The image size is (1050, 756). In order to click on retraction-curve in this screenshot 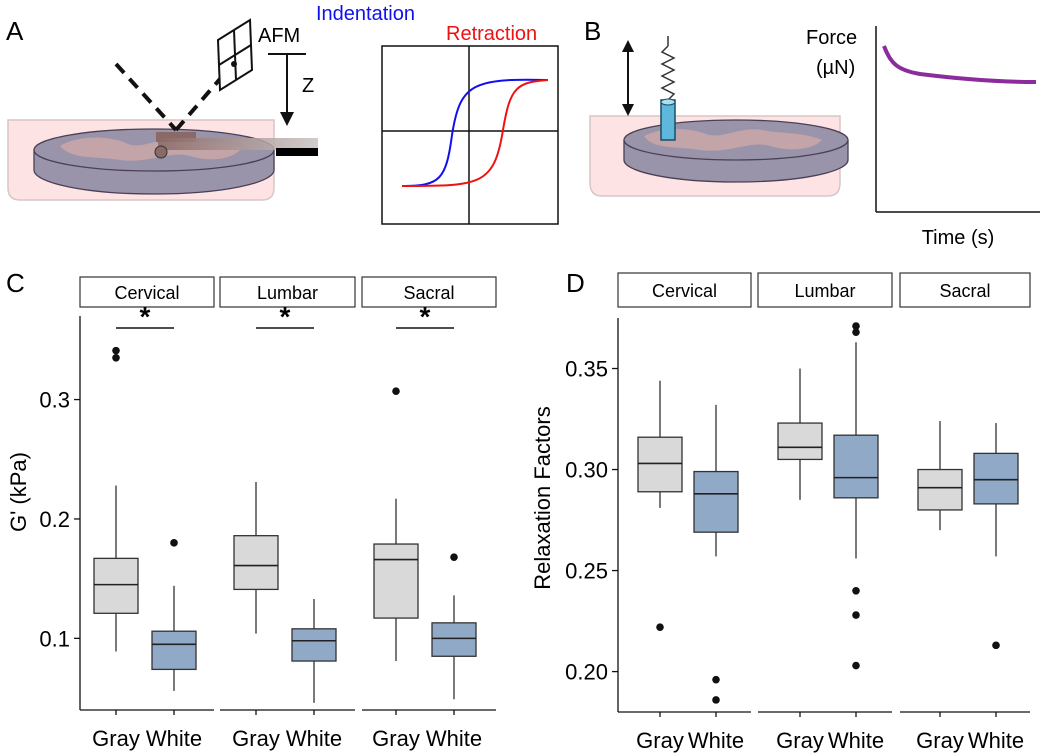, I will do `click(475, 133)`.